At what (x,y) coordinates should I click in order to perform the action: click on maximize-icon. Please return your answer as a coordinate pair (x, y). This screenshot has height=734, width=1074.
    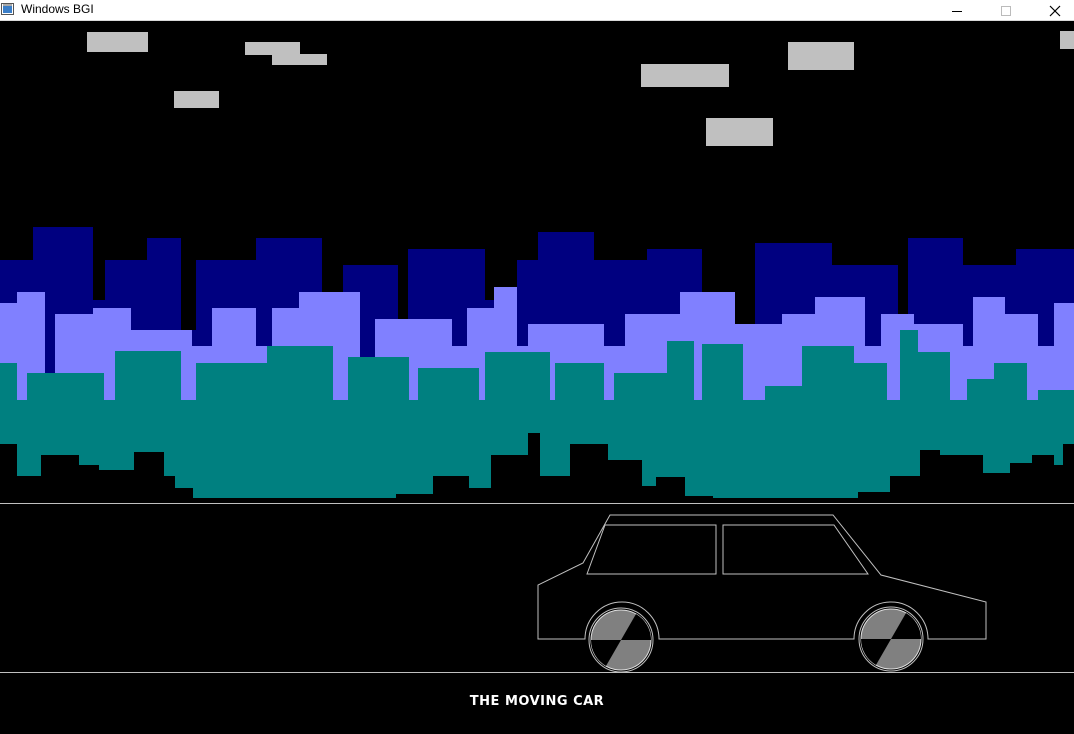
    Looking at the image, I should click on (1006, 10).